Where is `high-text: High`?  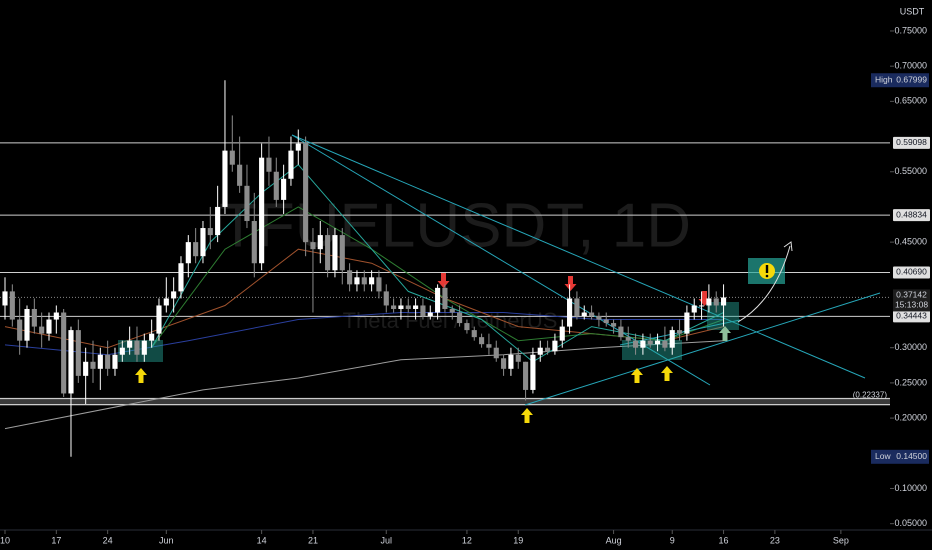
high-text: High is located at coordinates (884, 79).